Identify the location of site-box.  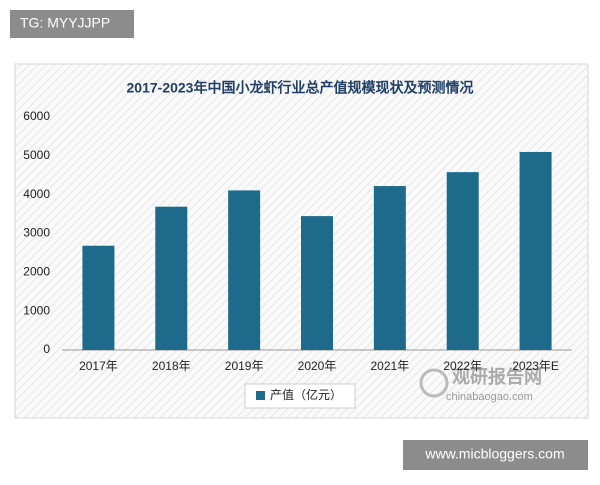
(495, 455).